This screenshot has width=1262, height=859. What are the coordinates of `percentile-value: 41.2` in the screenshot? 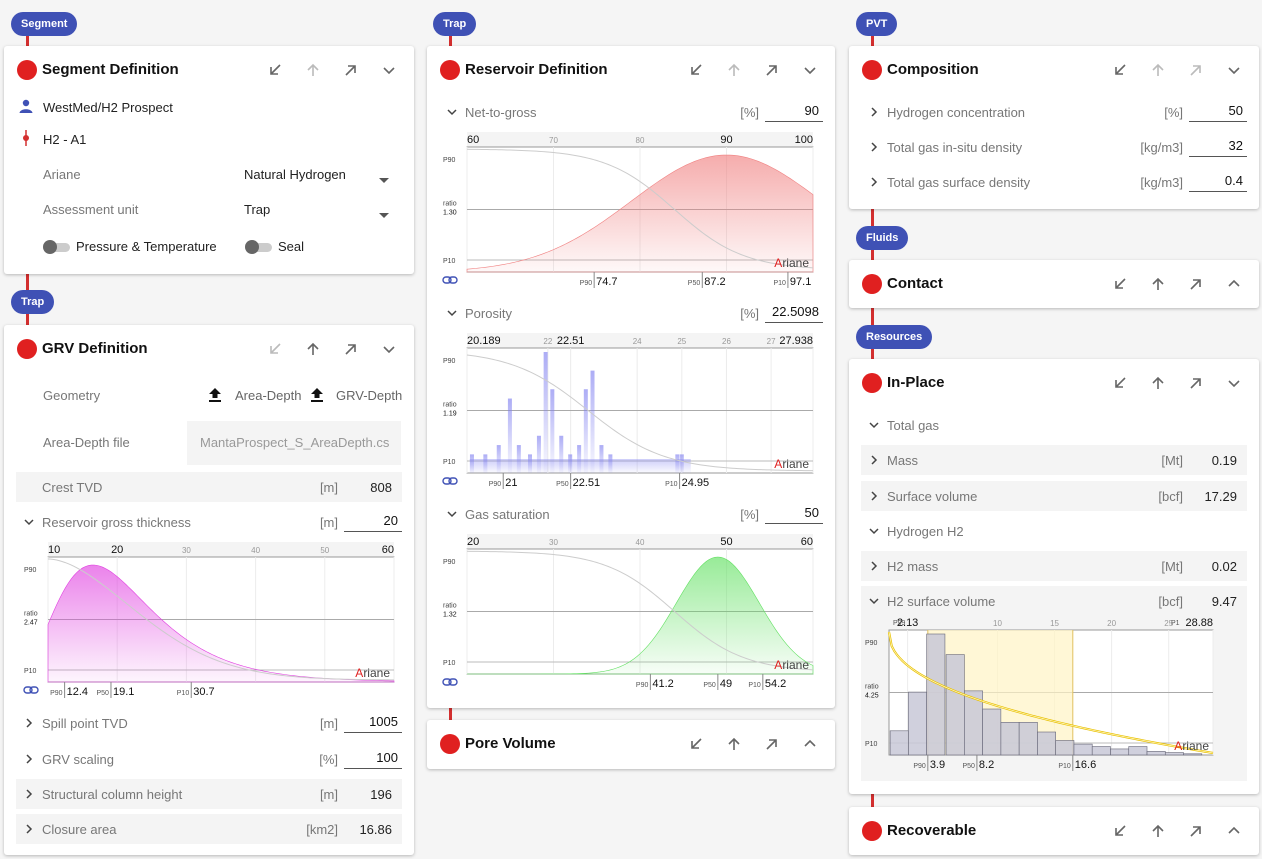 It's located at (662, 684).